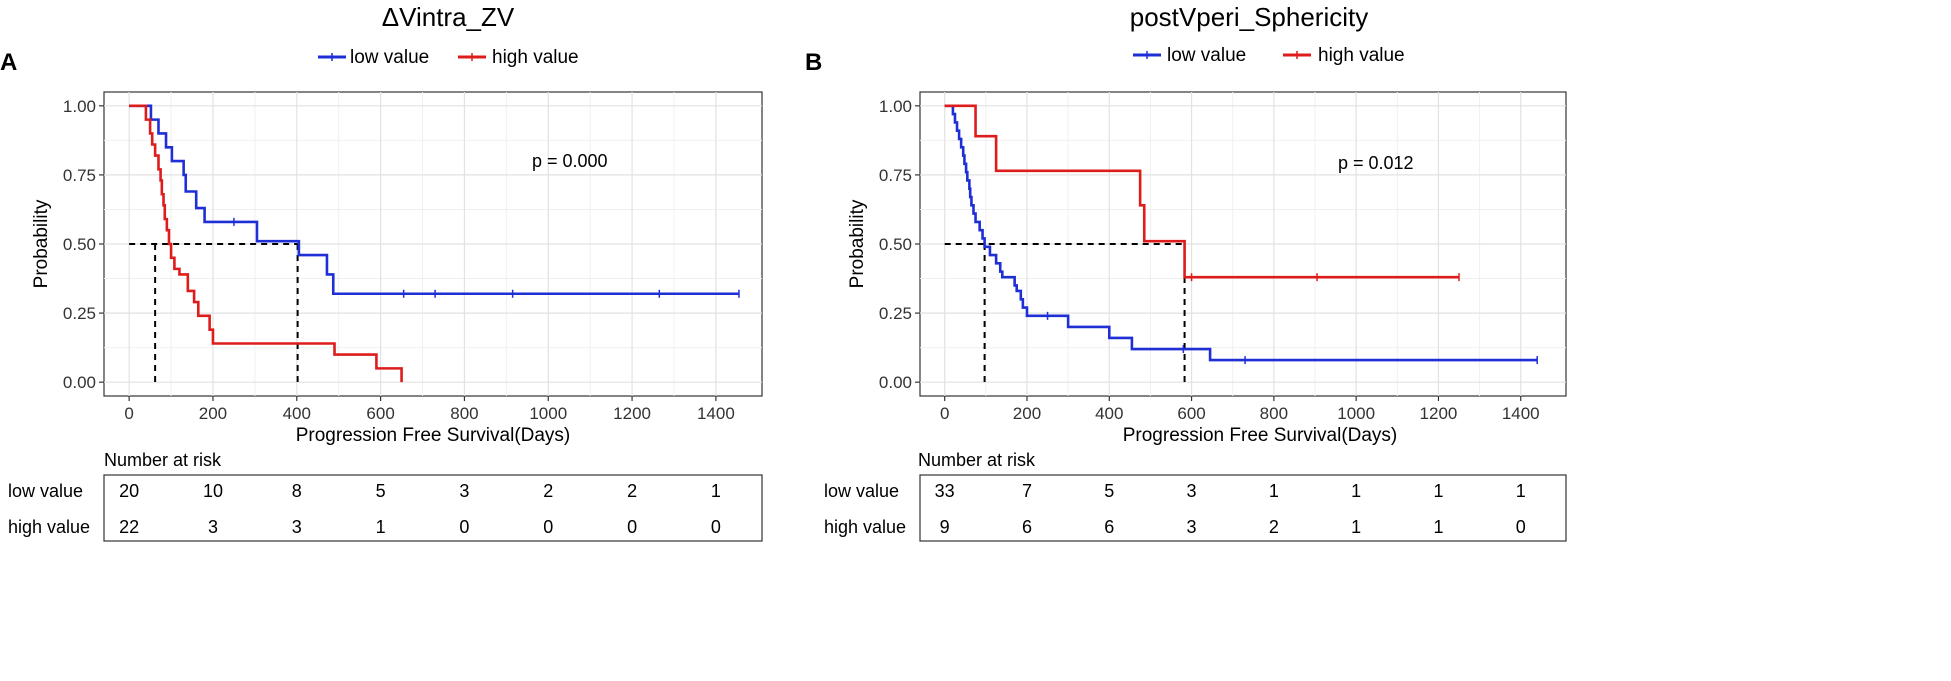  Describe the element at coordinates (214, 313) in the screenshot. I see `median-lines` at that location.